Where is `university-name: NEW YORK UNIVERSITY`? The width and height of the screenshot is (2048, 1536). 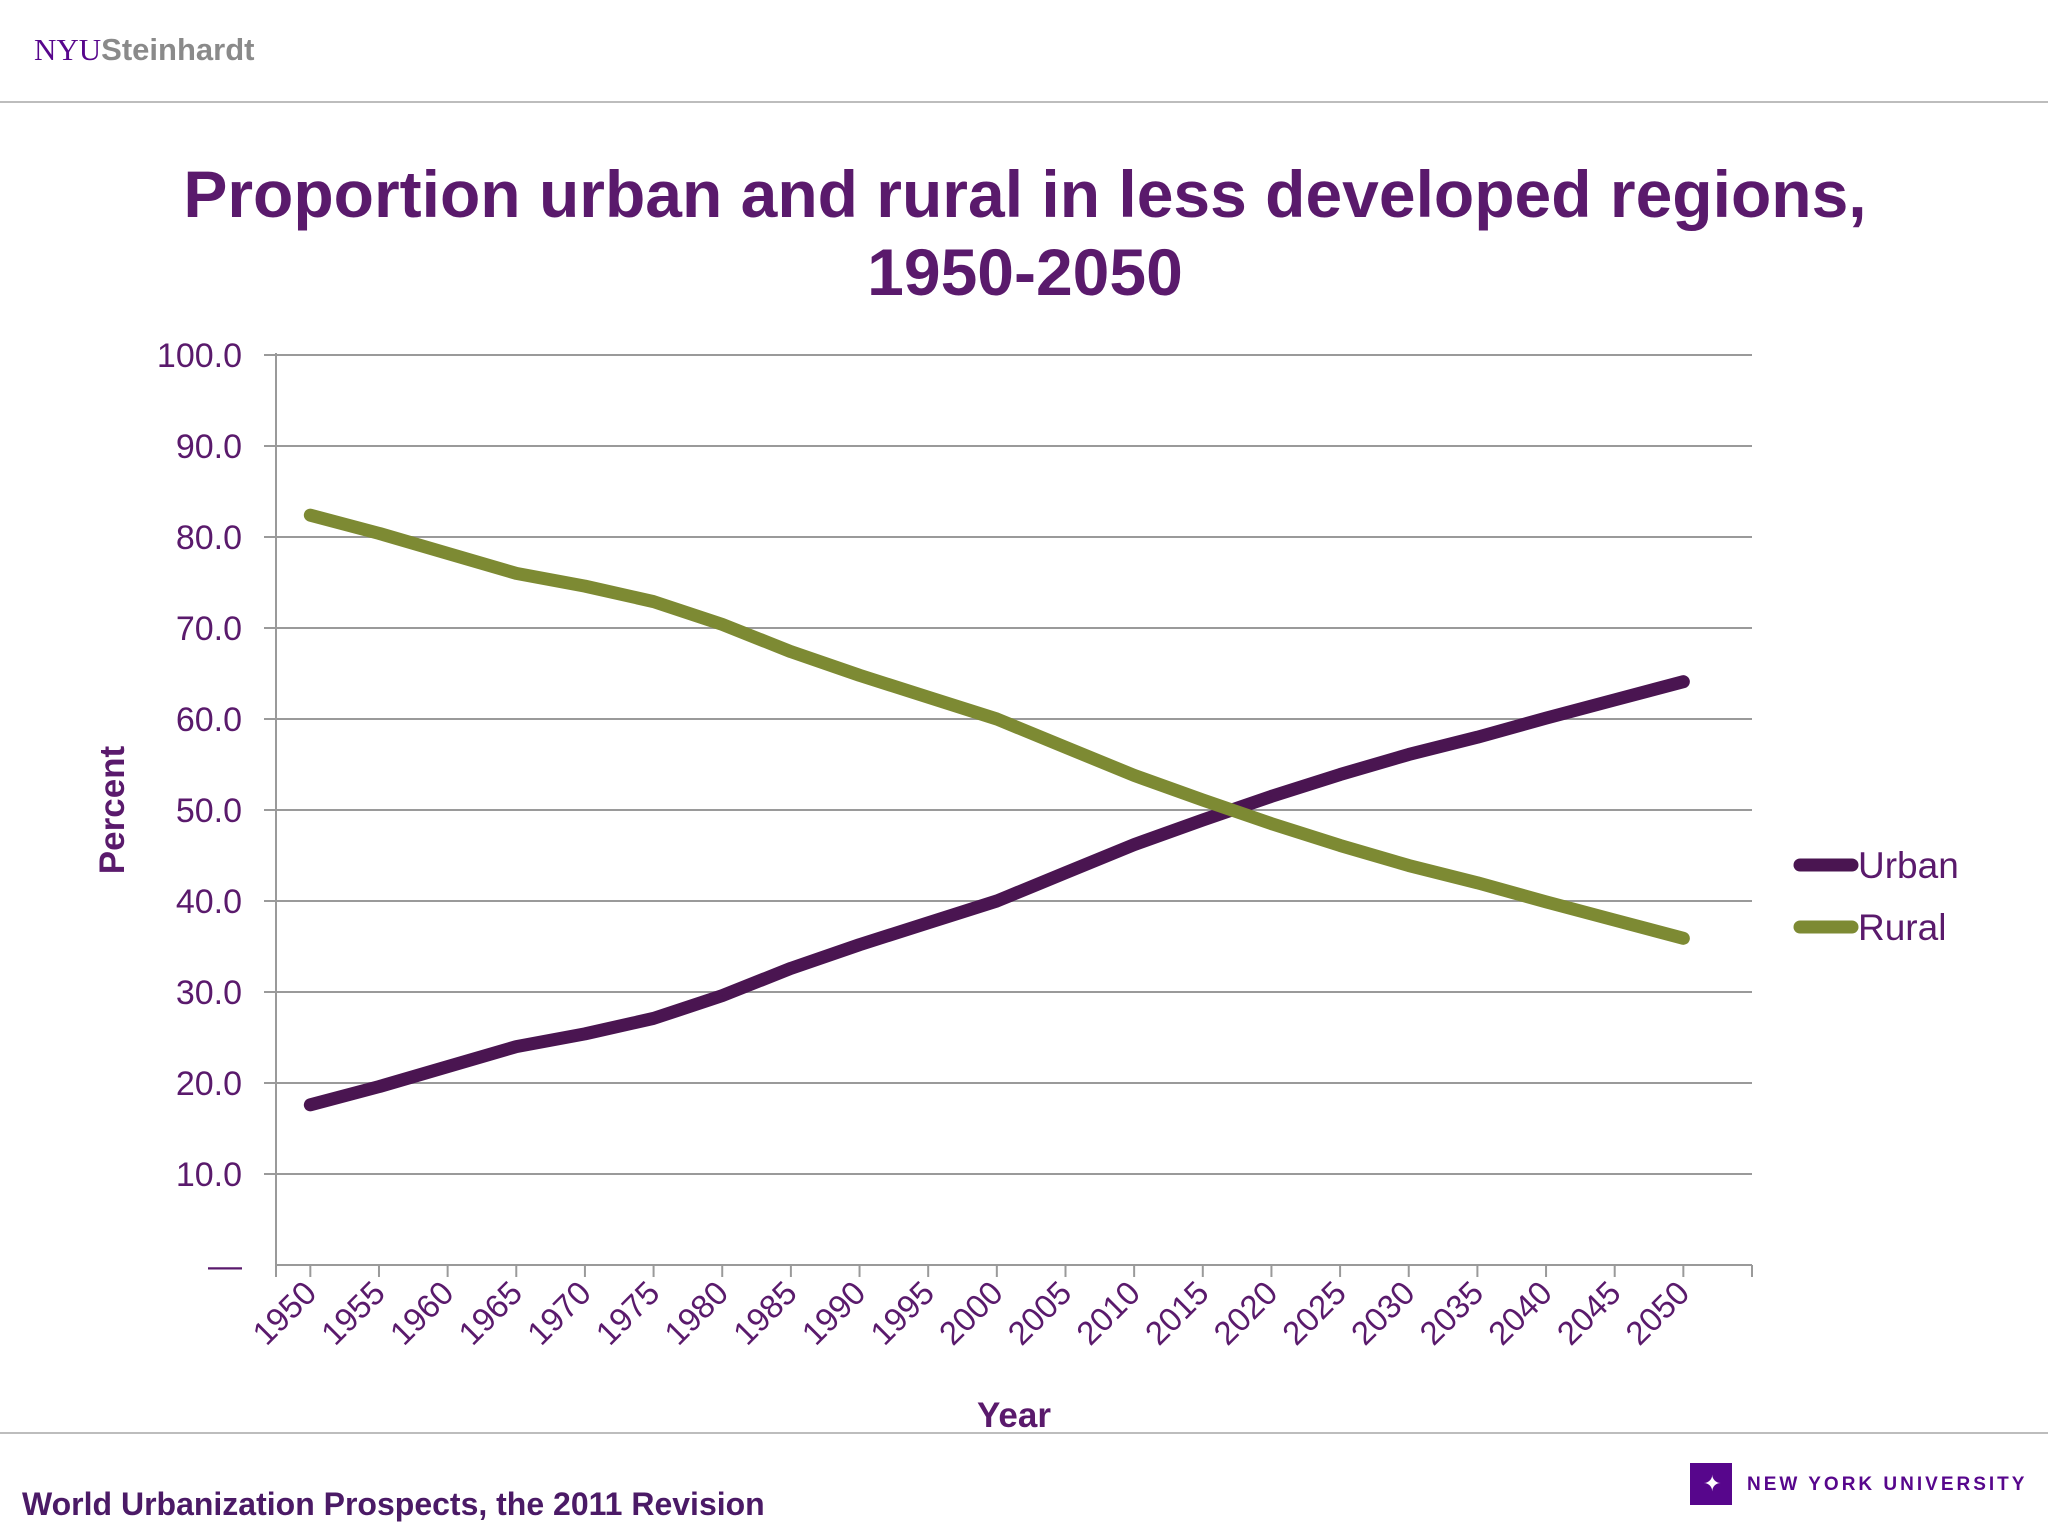 university-name: NEW YORK UNIVERSITY is located at coordinates (1887, 1484).